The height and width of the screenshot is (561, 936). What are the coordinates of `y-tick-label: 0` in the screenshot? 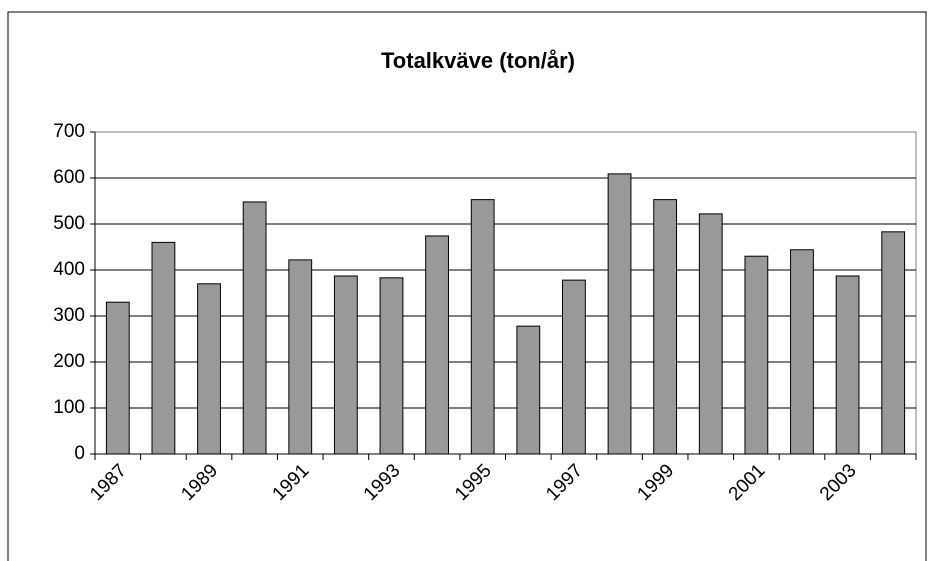 It's located at (79, 453).